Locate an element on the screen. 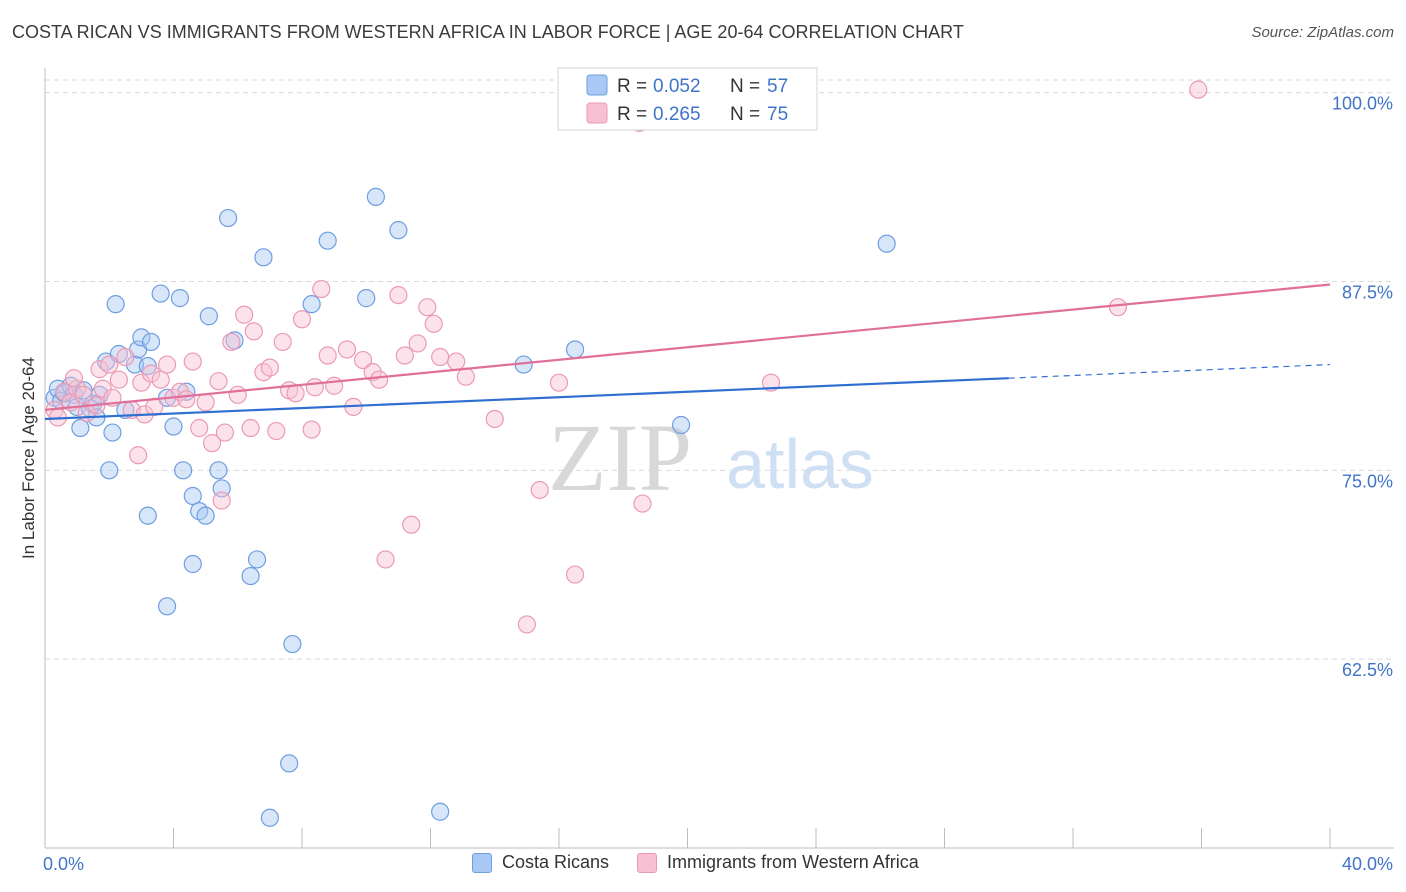  source-label: Source: ZipAtlas.com is located at coordinates (1322, 32).